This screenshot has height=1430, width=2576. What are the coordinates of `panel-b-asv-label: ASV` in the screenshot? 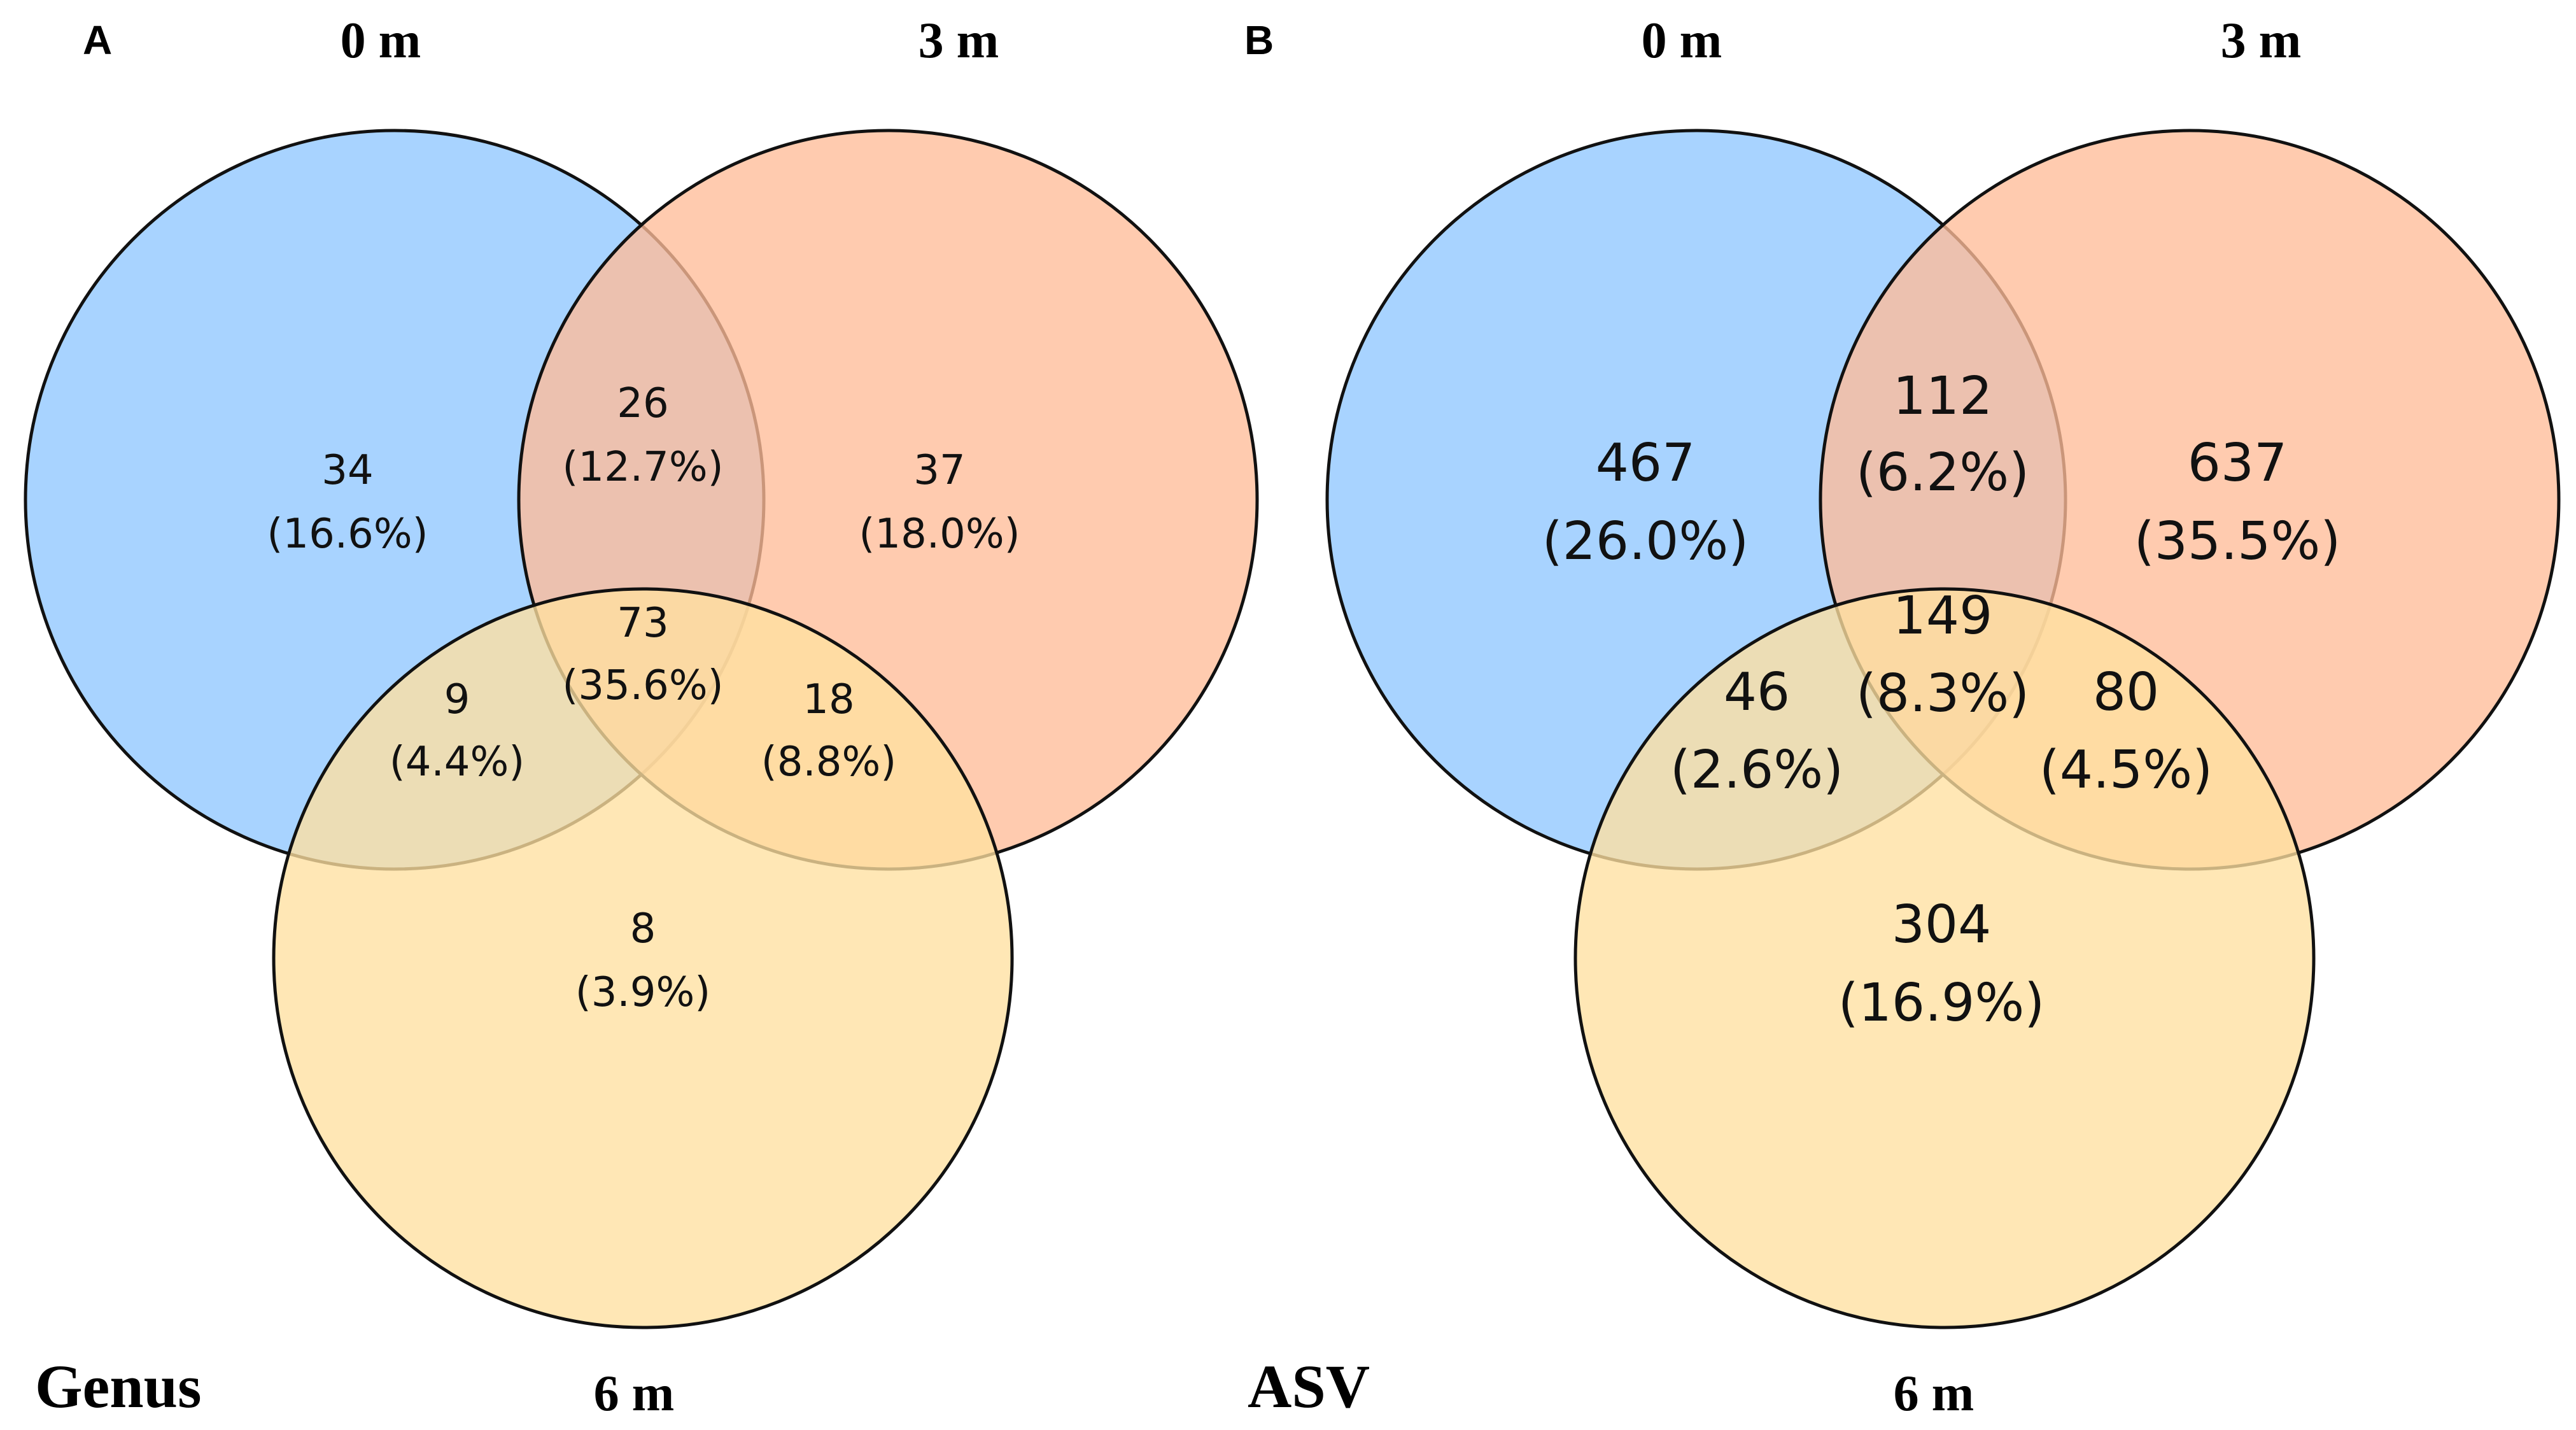 It's located at (1309, 1386).